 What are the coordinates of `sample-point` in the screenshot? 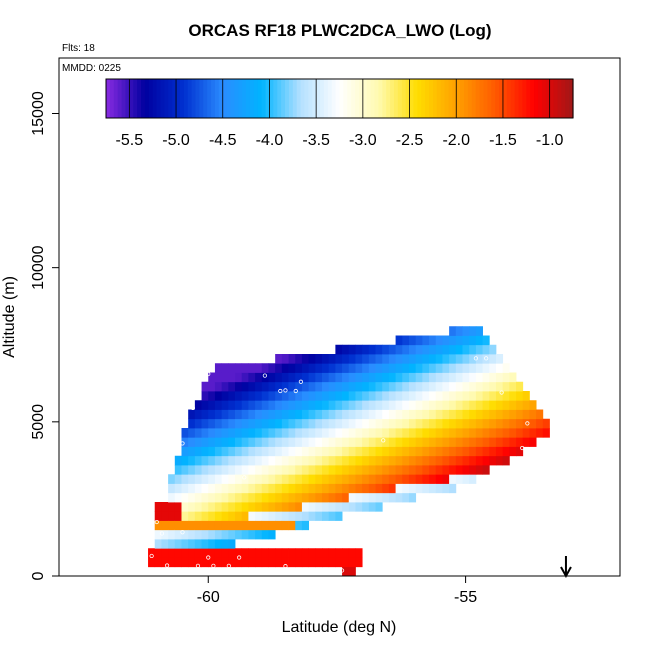 It's located at (239, 557).